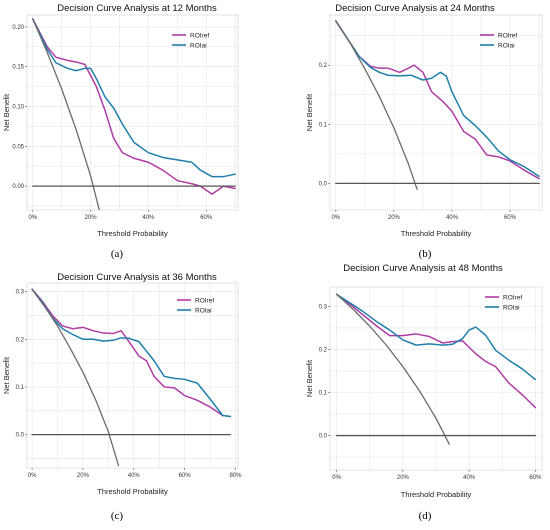  Describe the element at coordinates (117, 516) in the screenshot. I see `panel-label: (c)` at that location.